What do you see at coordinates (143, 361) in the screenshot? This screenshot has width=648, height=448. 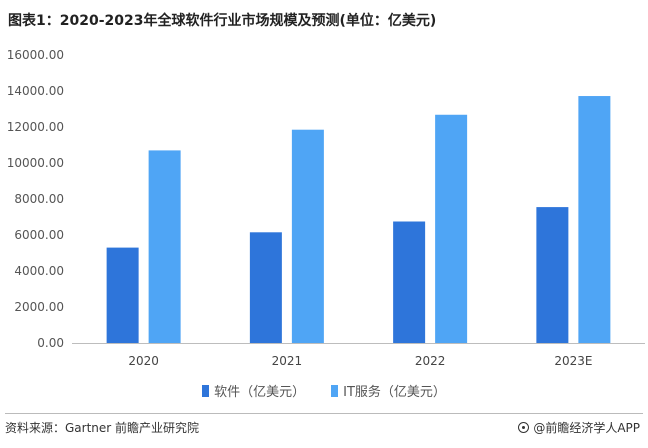 I see `x-tick-label: 2020` at bounding box center [143, 361].